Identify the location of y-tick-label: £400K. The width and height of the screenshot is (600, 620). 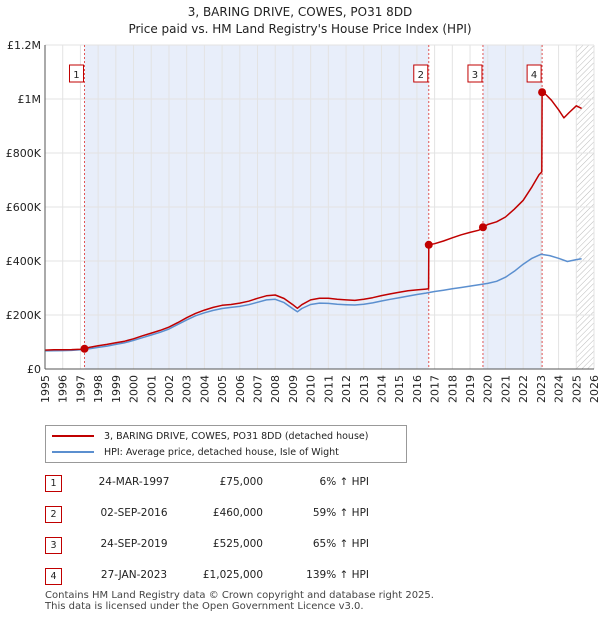
(24, 261).